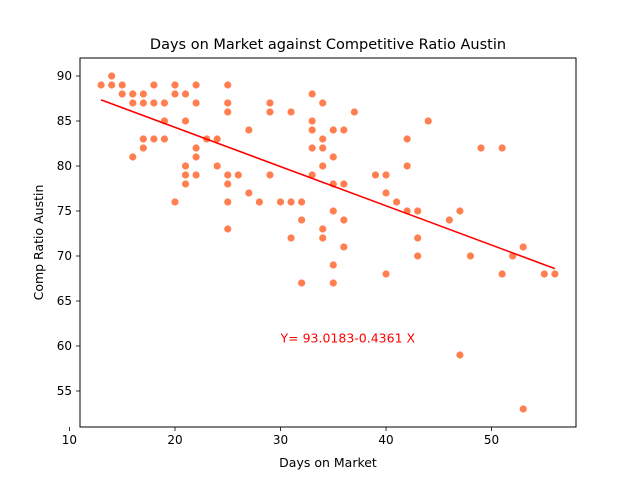 The image size is (640, 485). Describe the element at coordinates (328, 462) in the screenshot. I see `x-axis-label: Days on Market` at that location.